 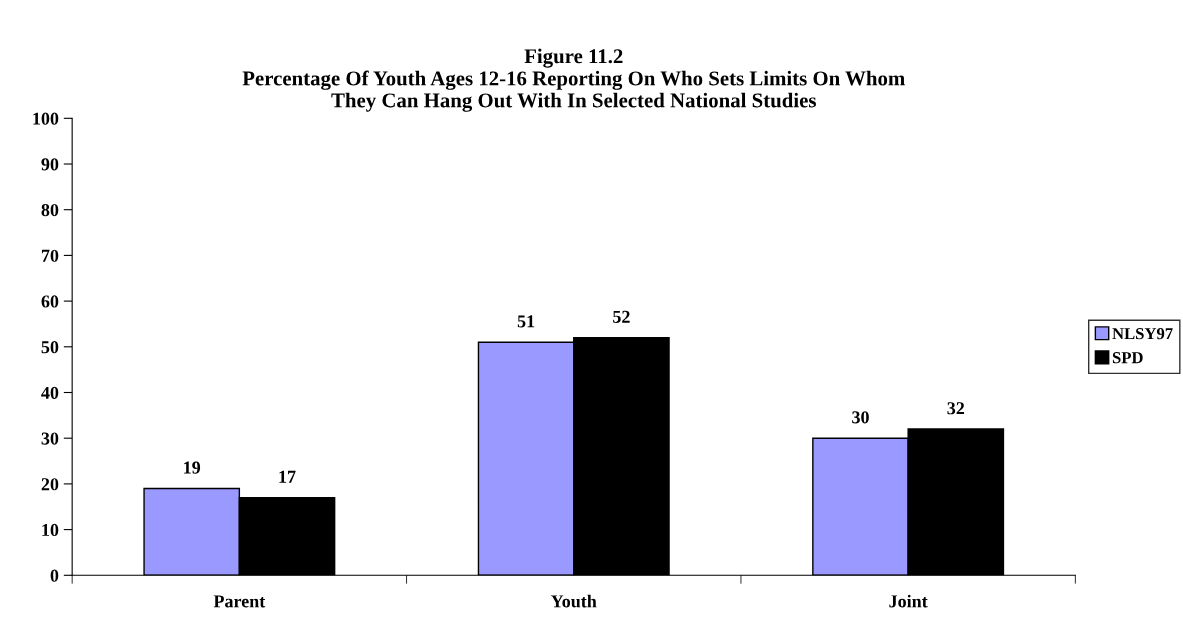 What do you see at coordinates (287, 476) in the screenshot?
I see `data-label: 17` at bounding box center [287, 476].